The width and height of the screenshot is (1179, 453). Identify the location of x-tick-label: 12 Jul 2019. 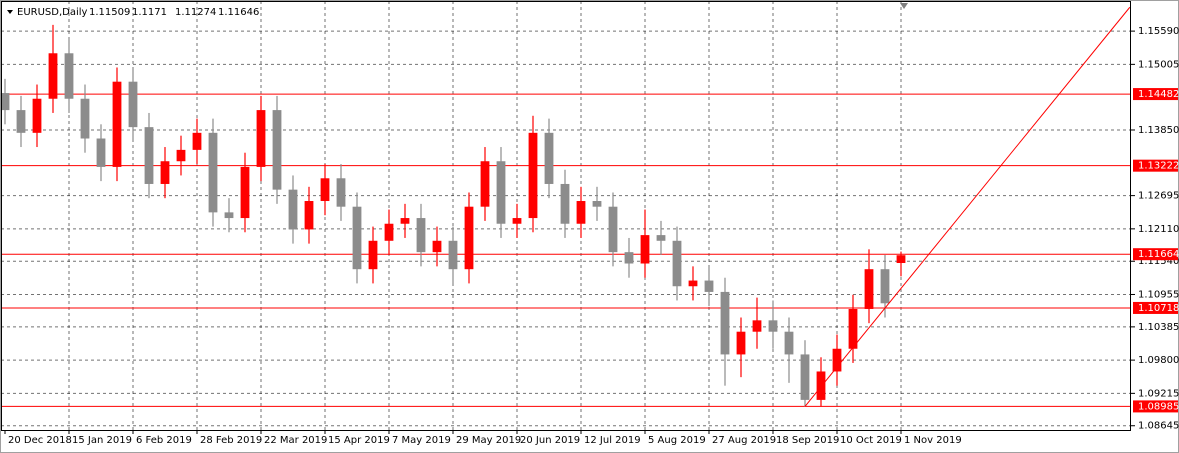
(612, 440).